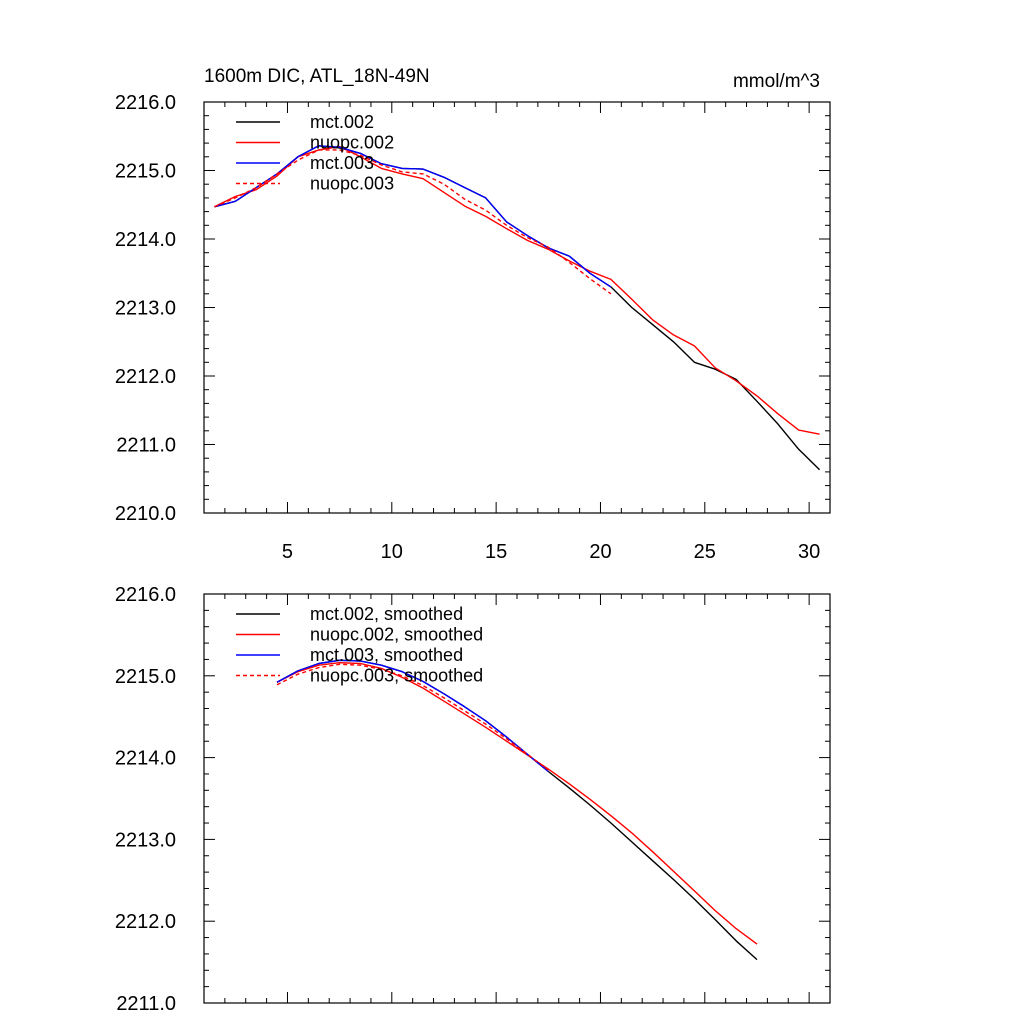  What do you see at coordinates (705, 552) in the screenshot?
I see `x-tick-label: 25` at bounding box center [705, 552].